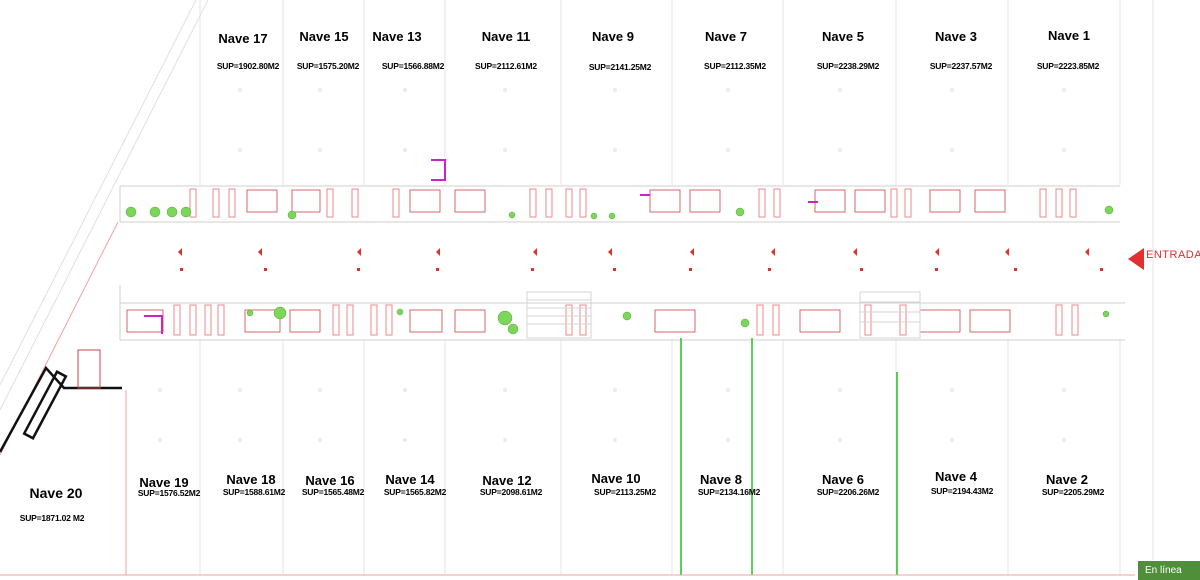 The width and height of the screenshot is (1200, 580). Describe the element at coordinates (620, 67) in the screenshot. I see `nave-9-area: SUP=2141.25M2` at that location.